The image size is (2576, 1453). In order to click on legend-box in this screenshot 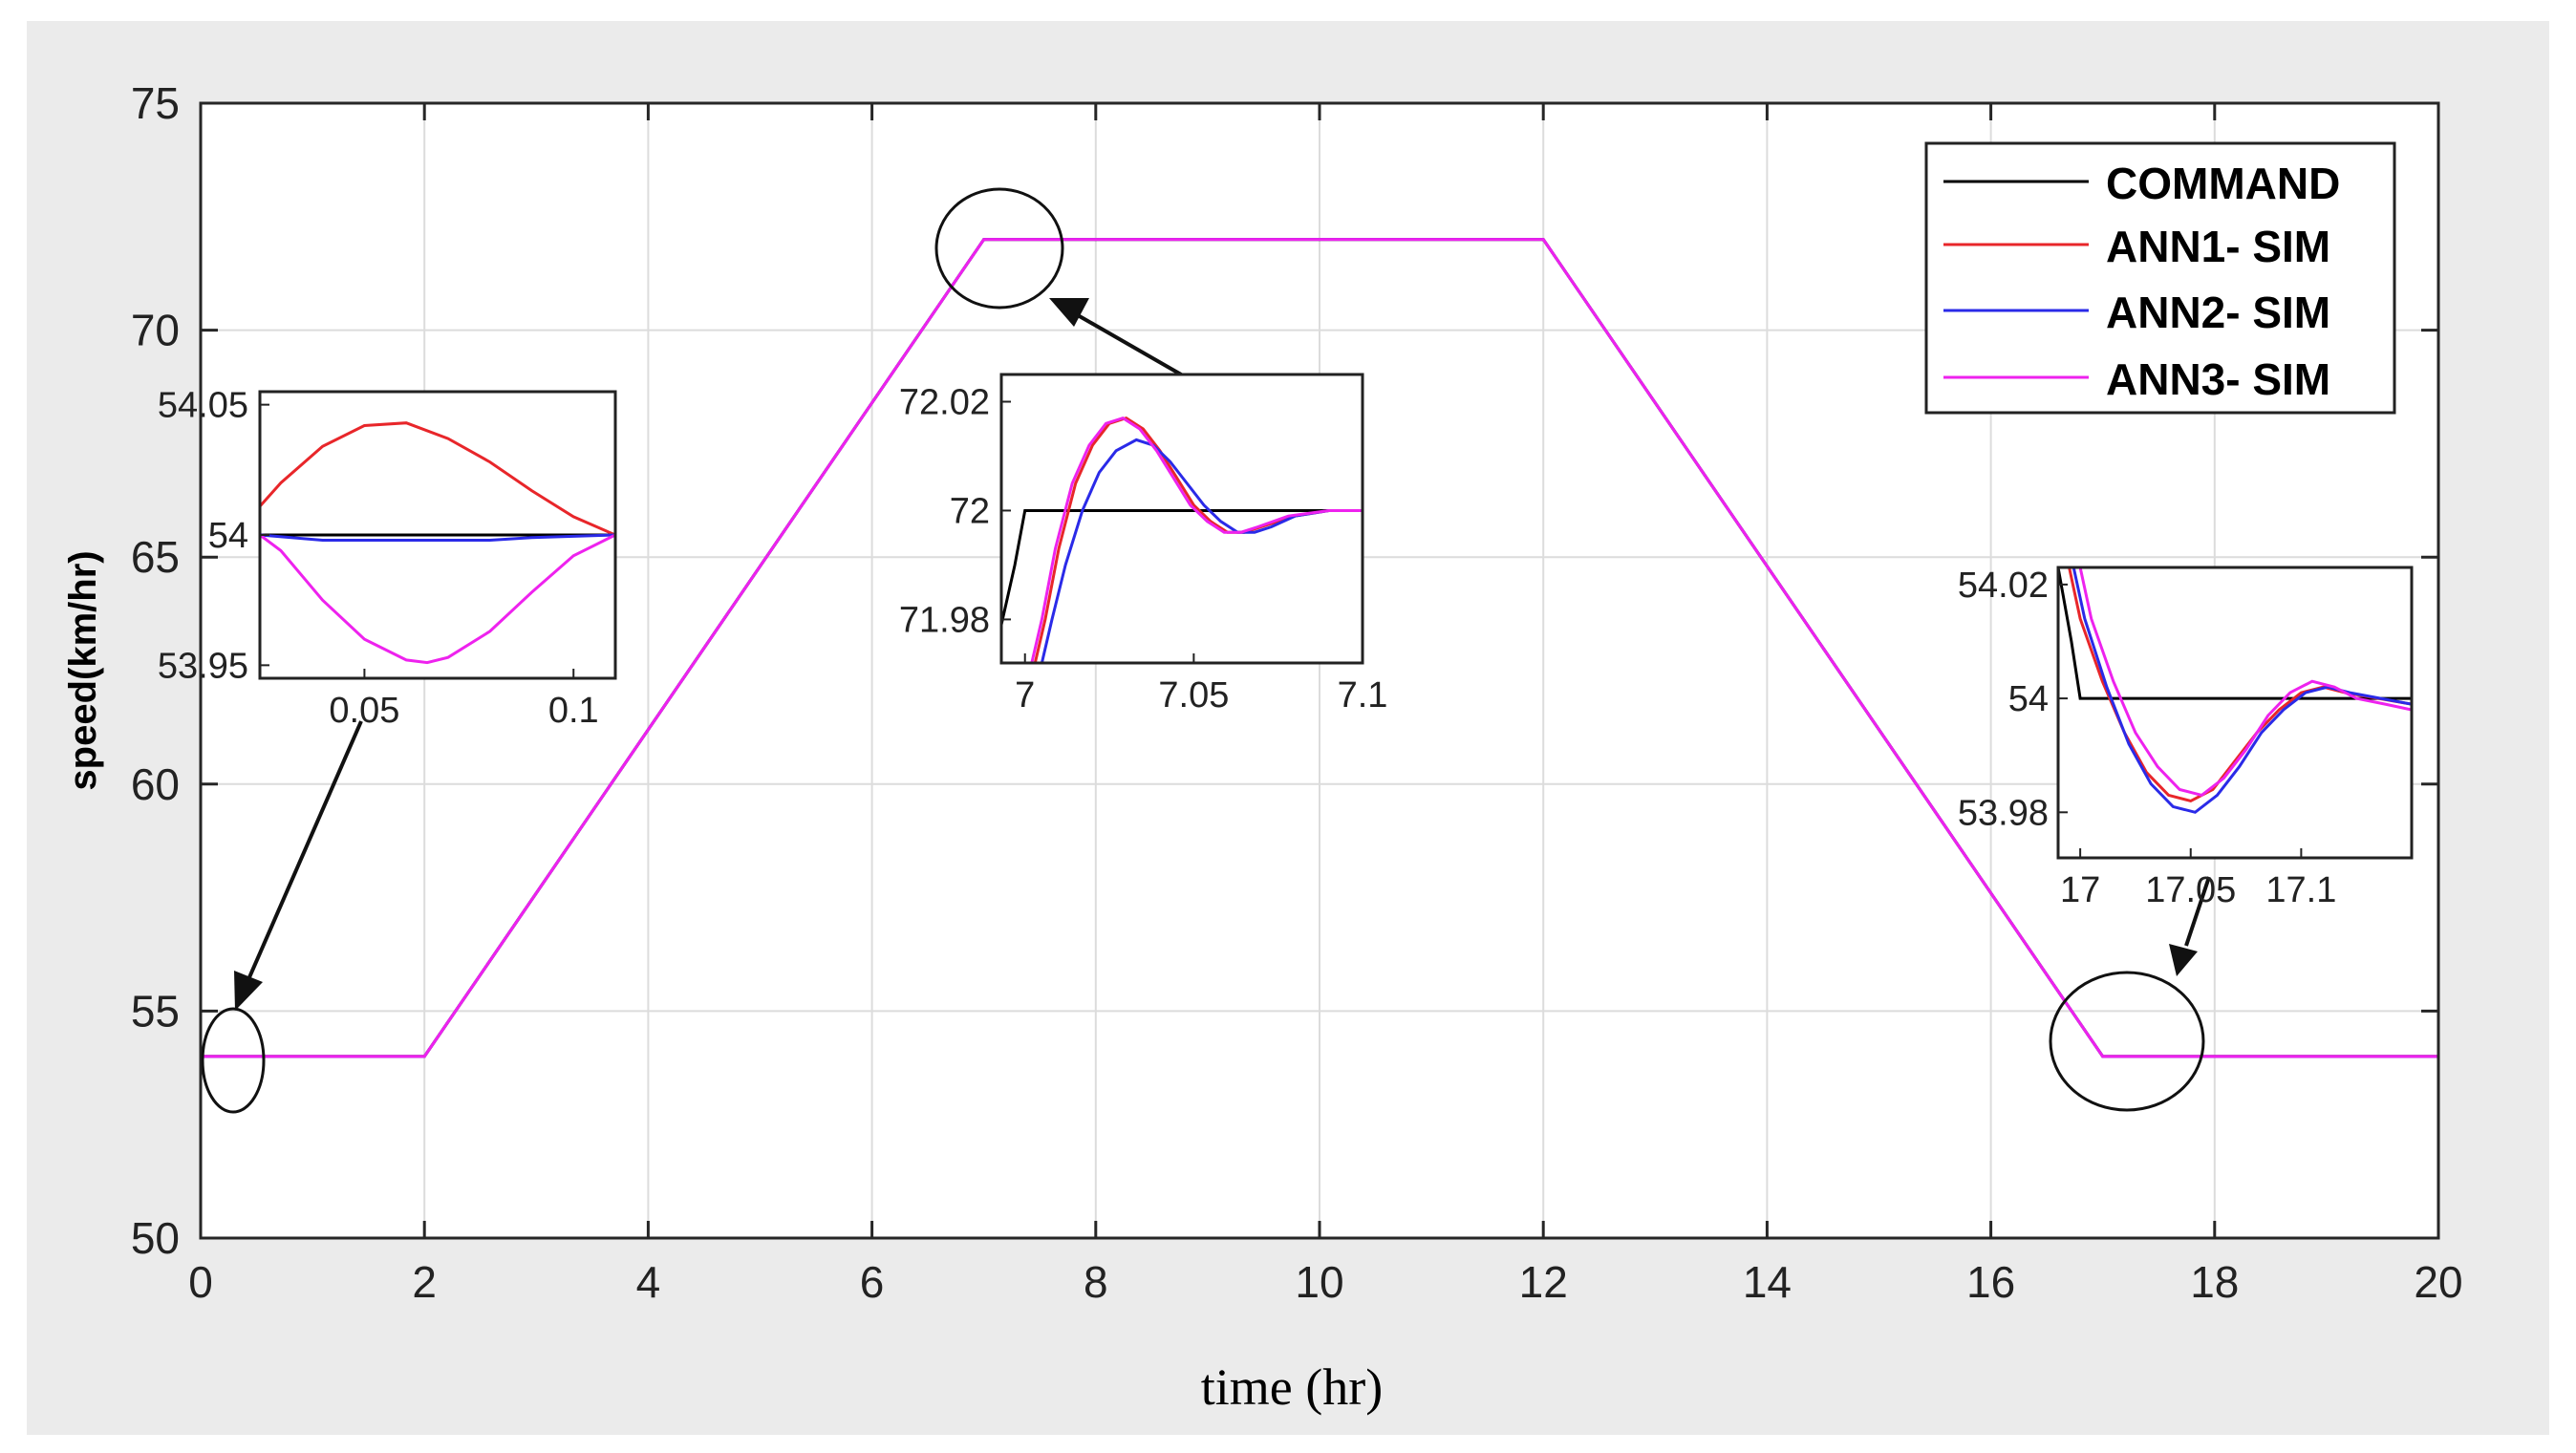, I will do `click(2160, 278)`.